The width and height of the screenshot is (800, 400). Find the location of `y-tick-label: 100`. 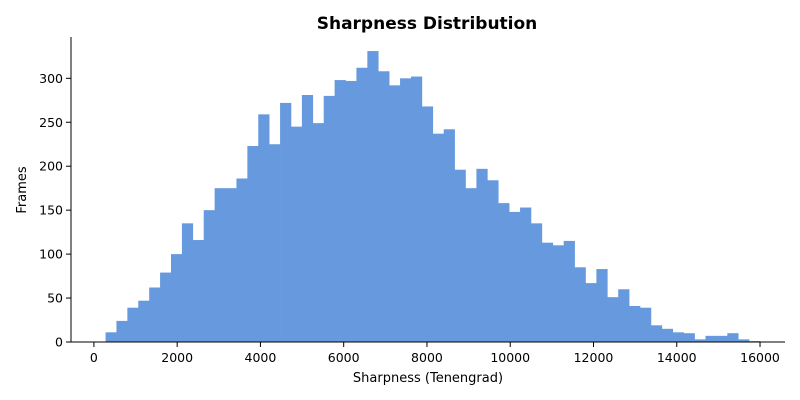

y-tick-label: 100 is located at coordinates (51, 254).